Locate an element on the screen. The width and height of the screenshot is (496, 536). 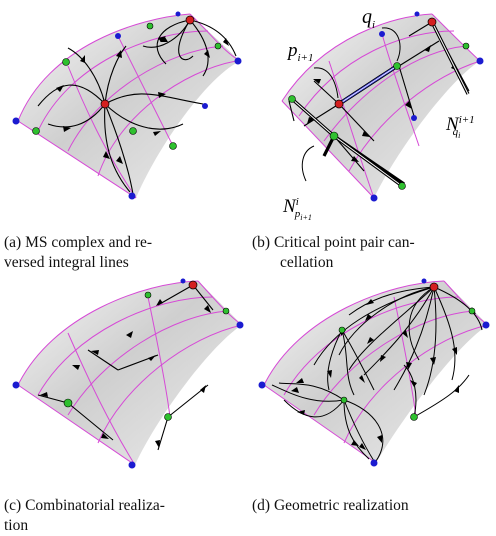
critical-points is located at coordinates (386, 106).